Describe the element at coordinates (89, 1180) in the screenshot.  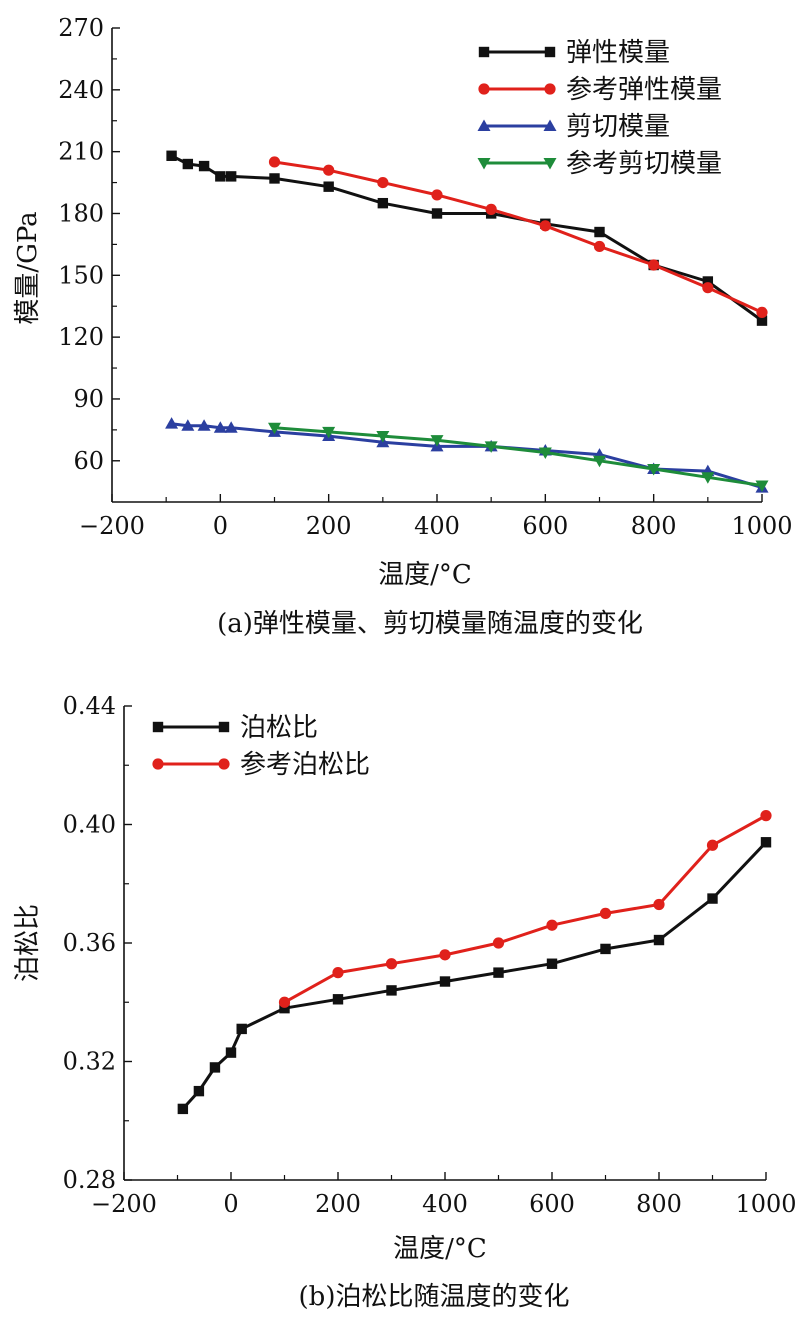
I see `y-tick-label: 0.28` at that location.